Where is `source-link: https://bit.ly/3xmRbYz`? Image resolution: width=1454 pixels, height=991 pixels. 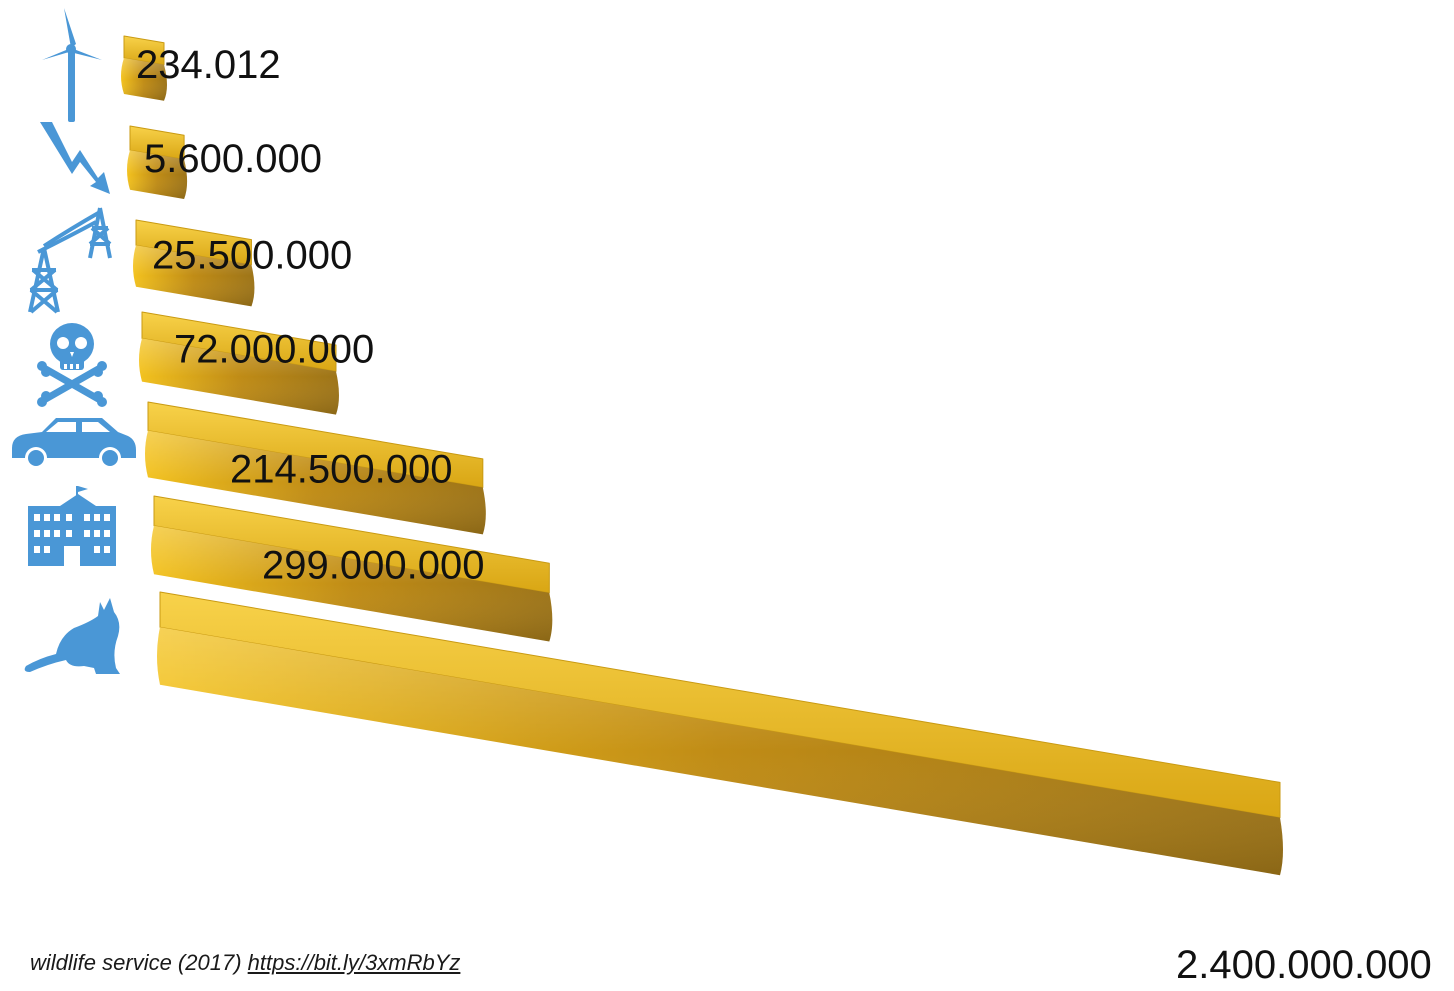 source-link: https://bit.ly/3xmRbYz is located at coordinates (354, 962).